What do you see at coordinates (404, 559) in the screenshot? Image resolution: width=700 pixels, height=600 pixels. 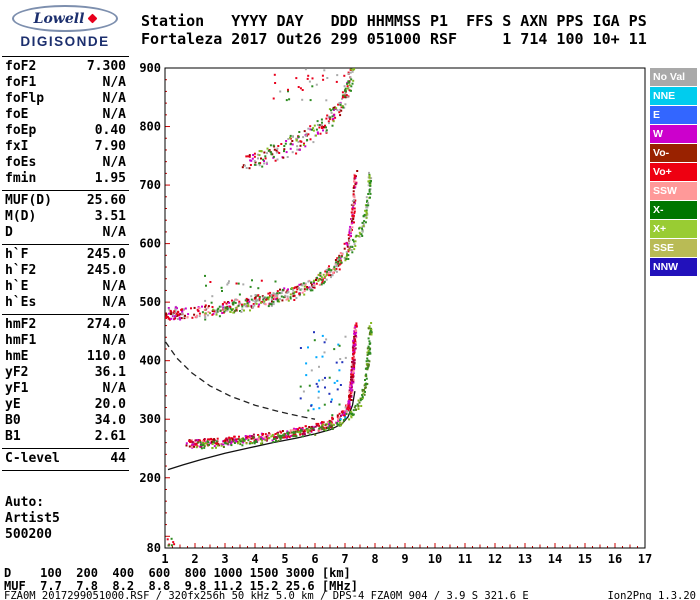 I see `svg-text: 9` at bounding box center [404, 559].